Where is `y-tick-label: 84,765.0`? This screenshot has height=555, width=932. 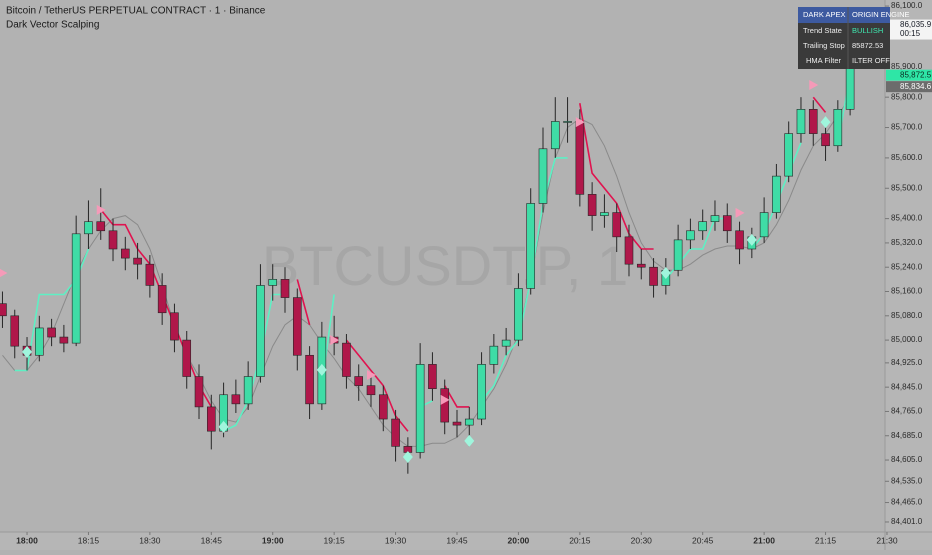 y-tick-label: 84,765.0 is located at coordinates (907, 411).